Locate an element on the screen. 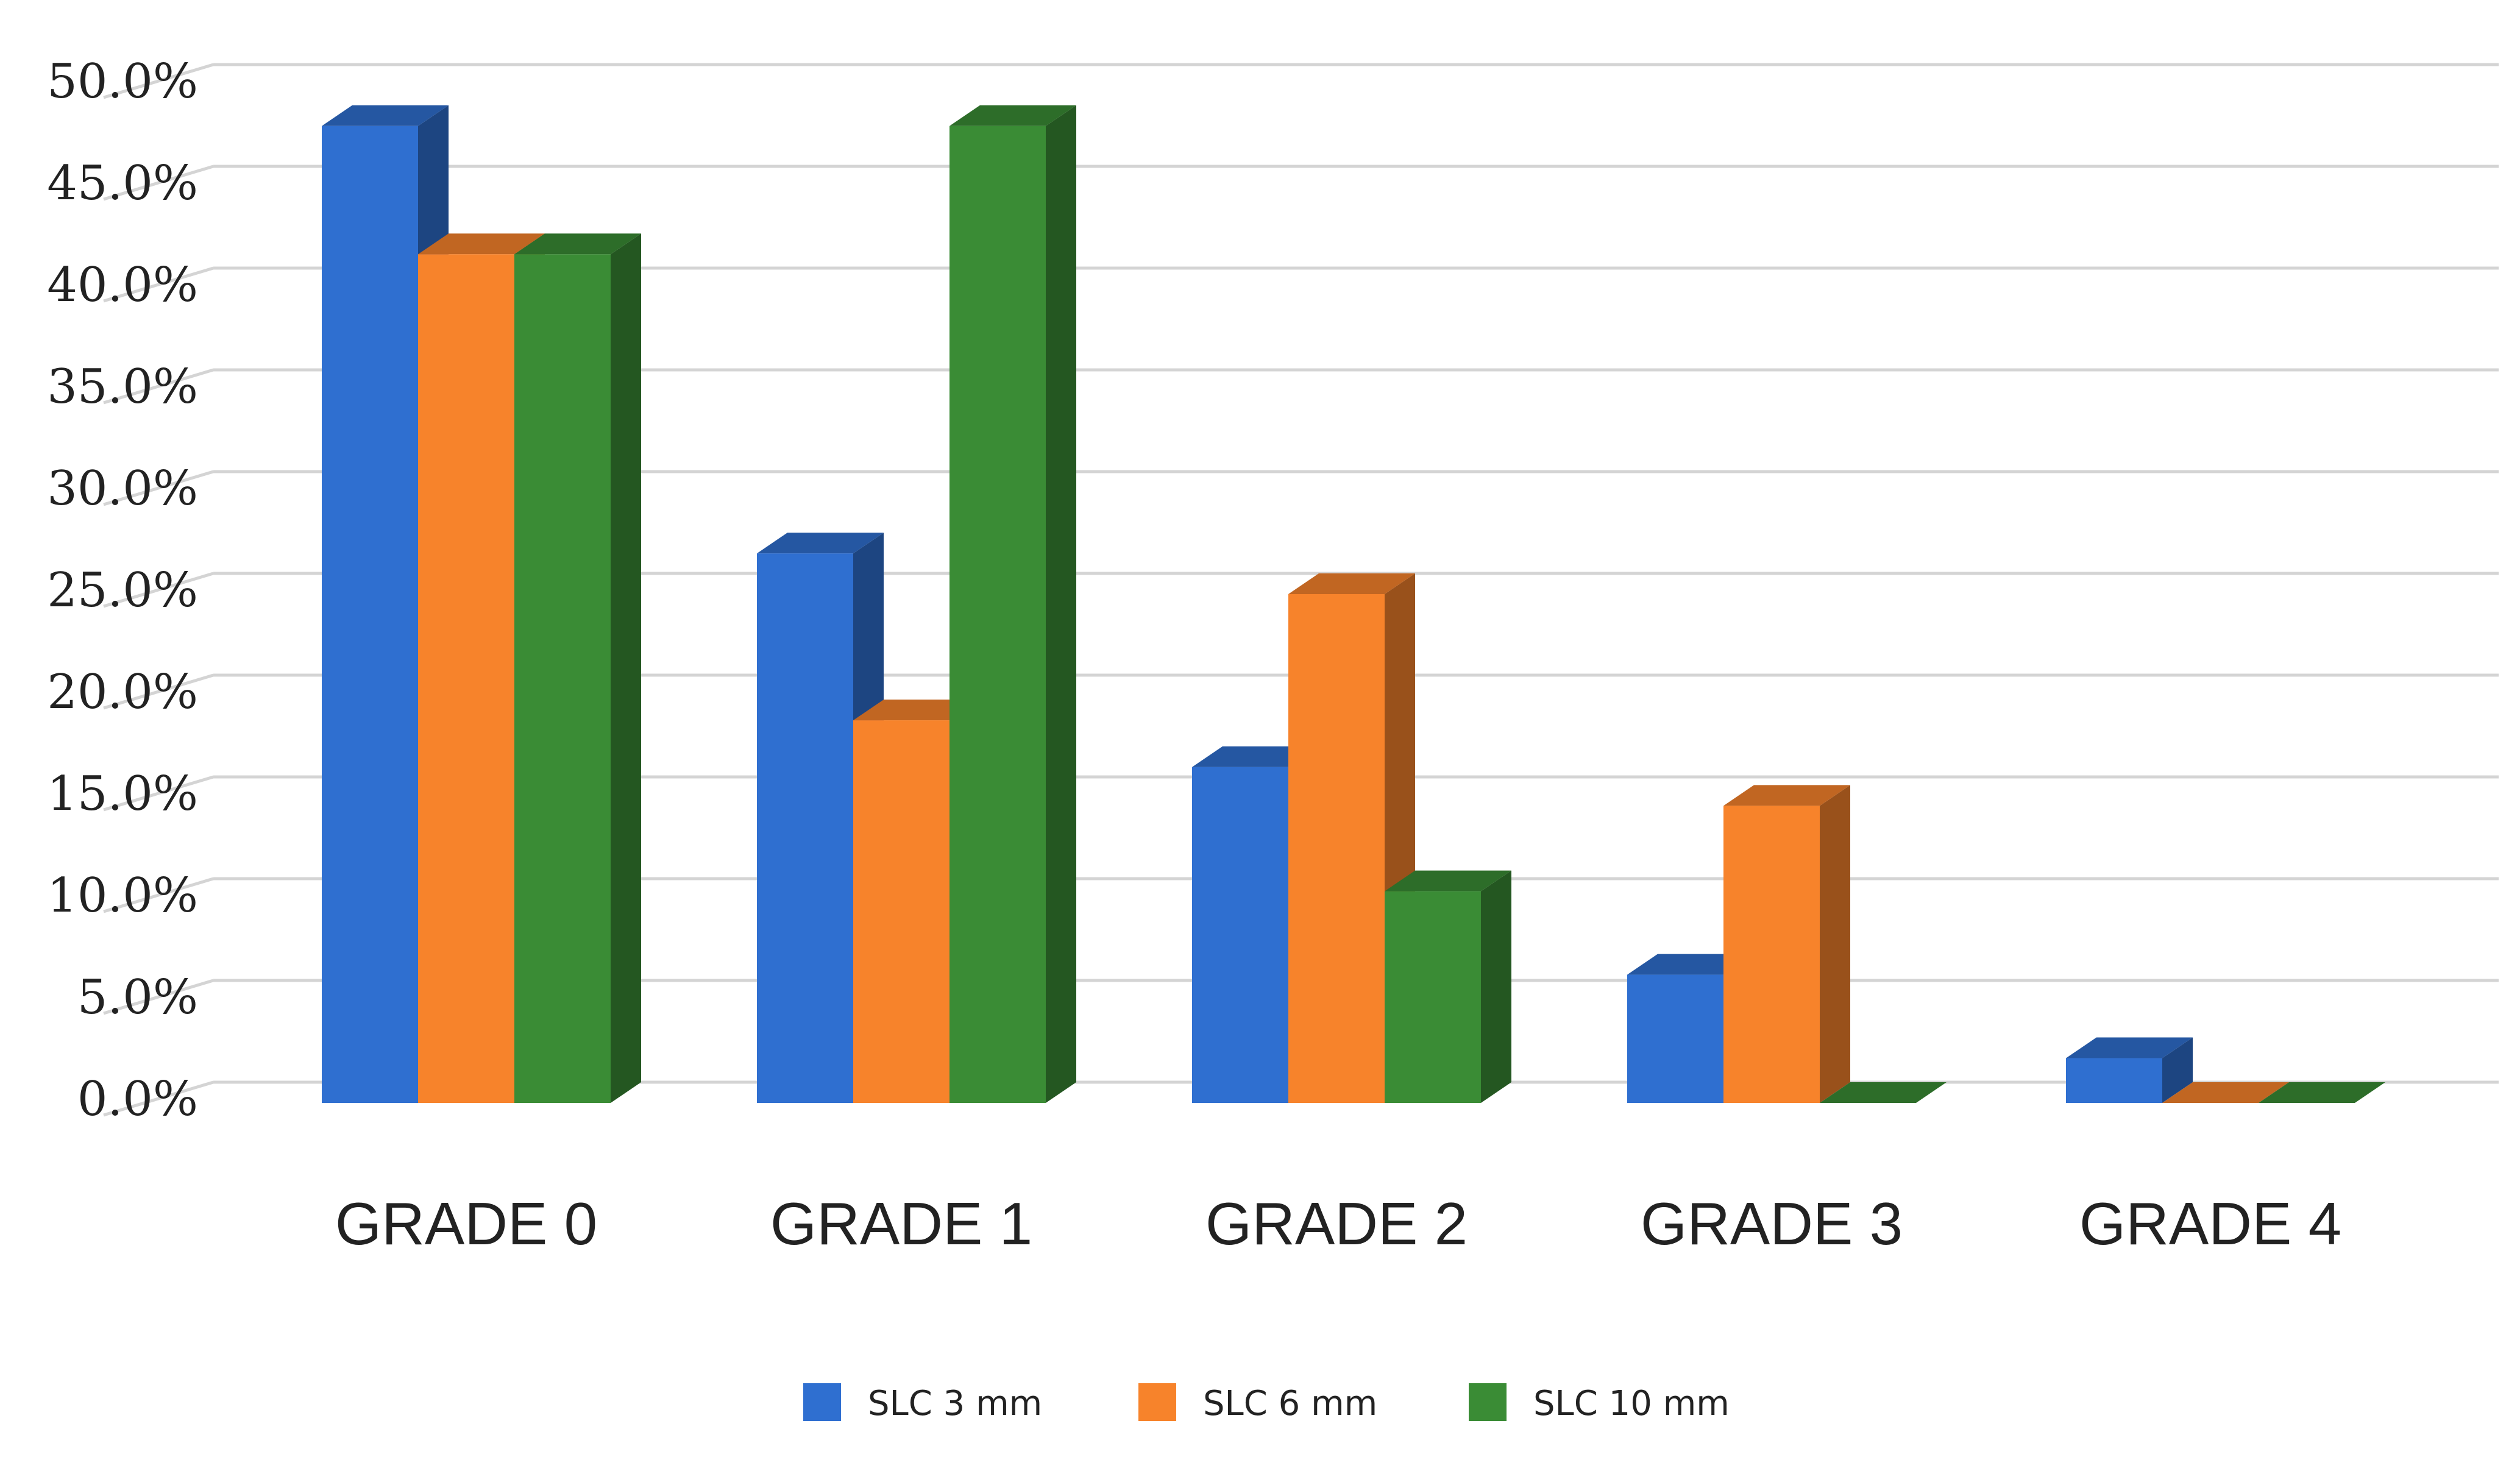 Image resolution: width=2520 pixels, height=1460 pixels. y-tick-label: 50.0% is located at coordinates (122, 81).